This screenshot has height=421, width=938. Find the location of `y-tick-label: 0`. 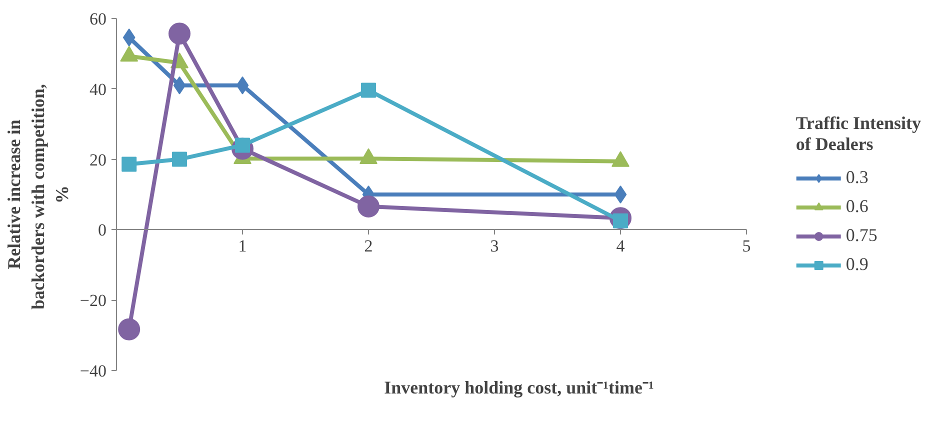

y-tick-label: 0 is located at coordinates (102, 230).